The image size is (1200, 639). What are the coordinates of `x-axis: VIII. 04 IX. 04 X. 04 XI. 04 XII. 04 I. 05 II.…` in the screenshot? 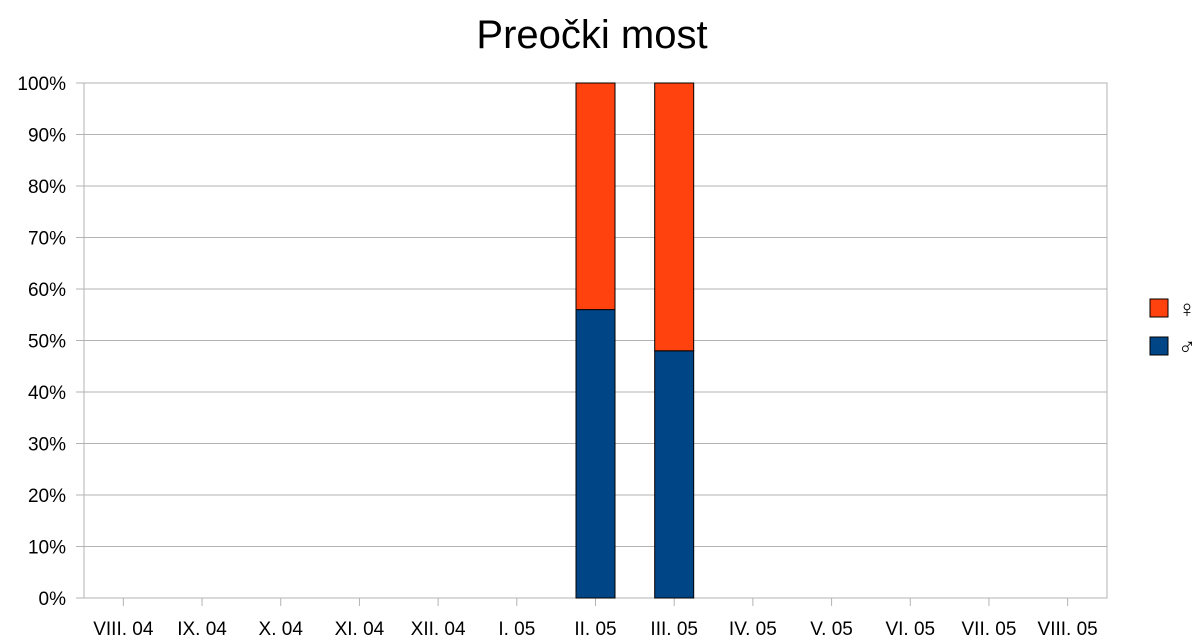 It's located at (595, 618).